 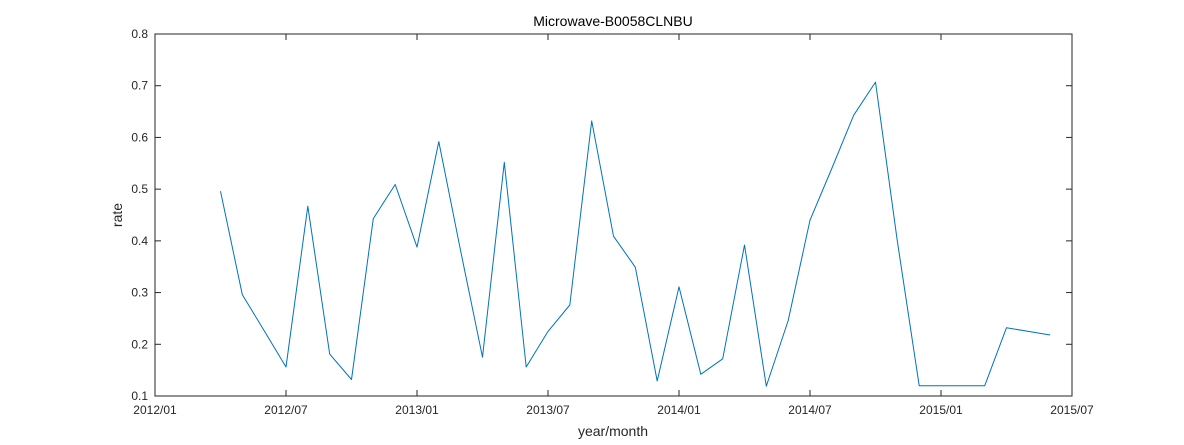 I want to click on y-tick-label: 0.4, so click(x=139, y=241).